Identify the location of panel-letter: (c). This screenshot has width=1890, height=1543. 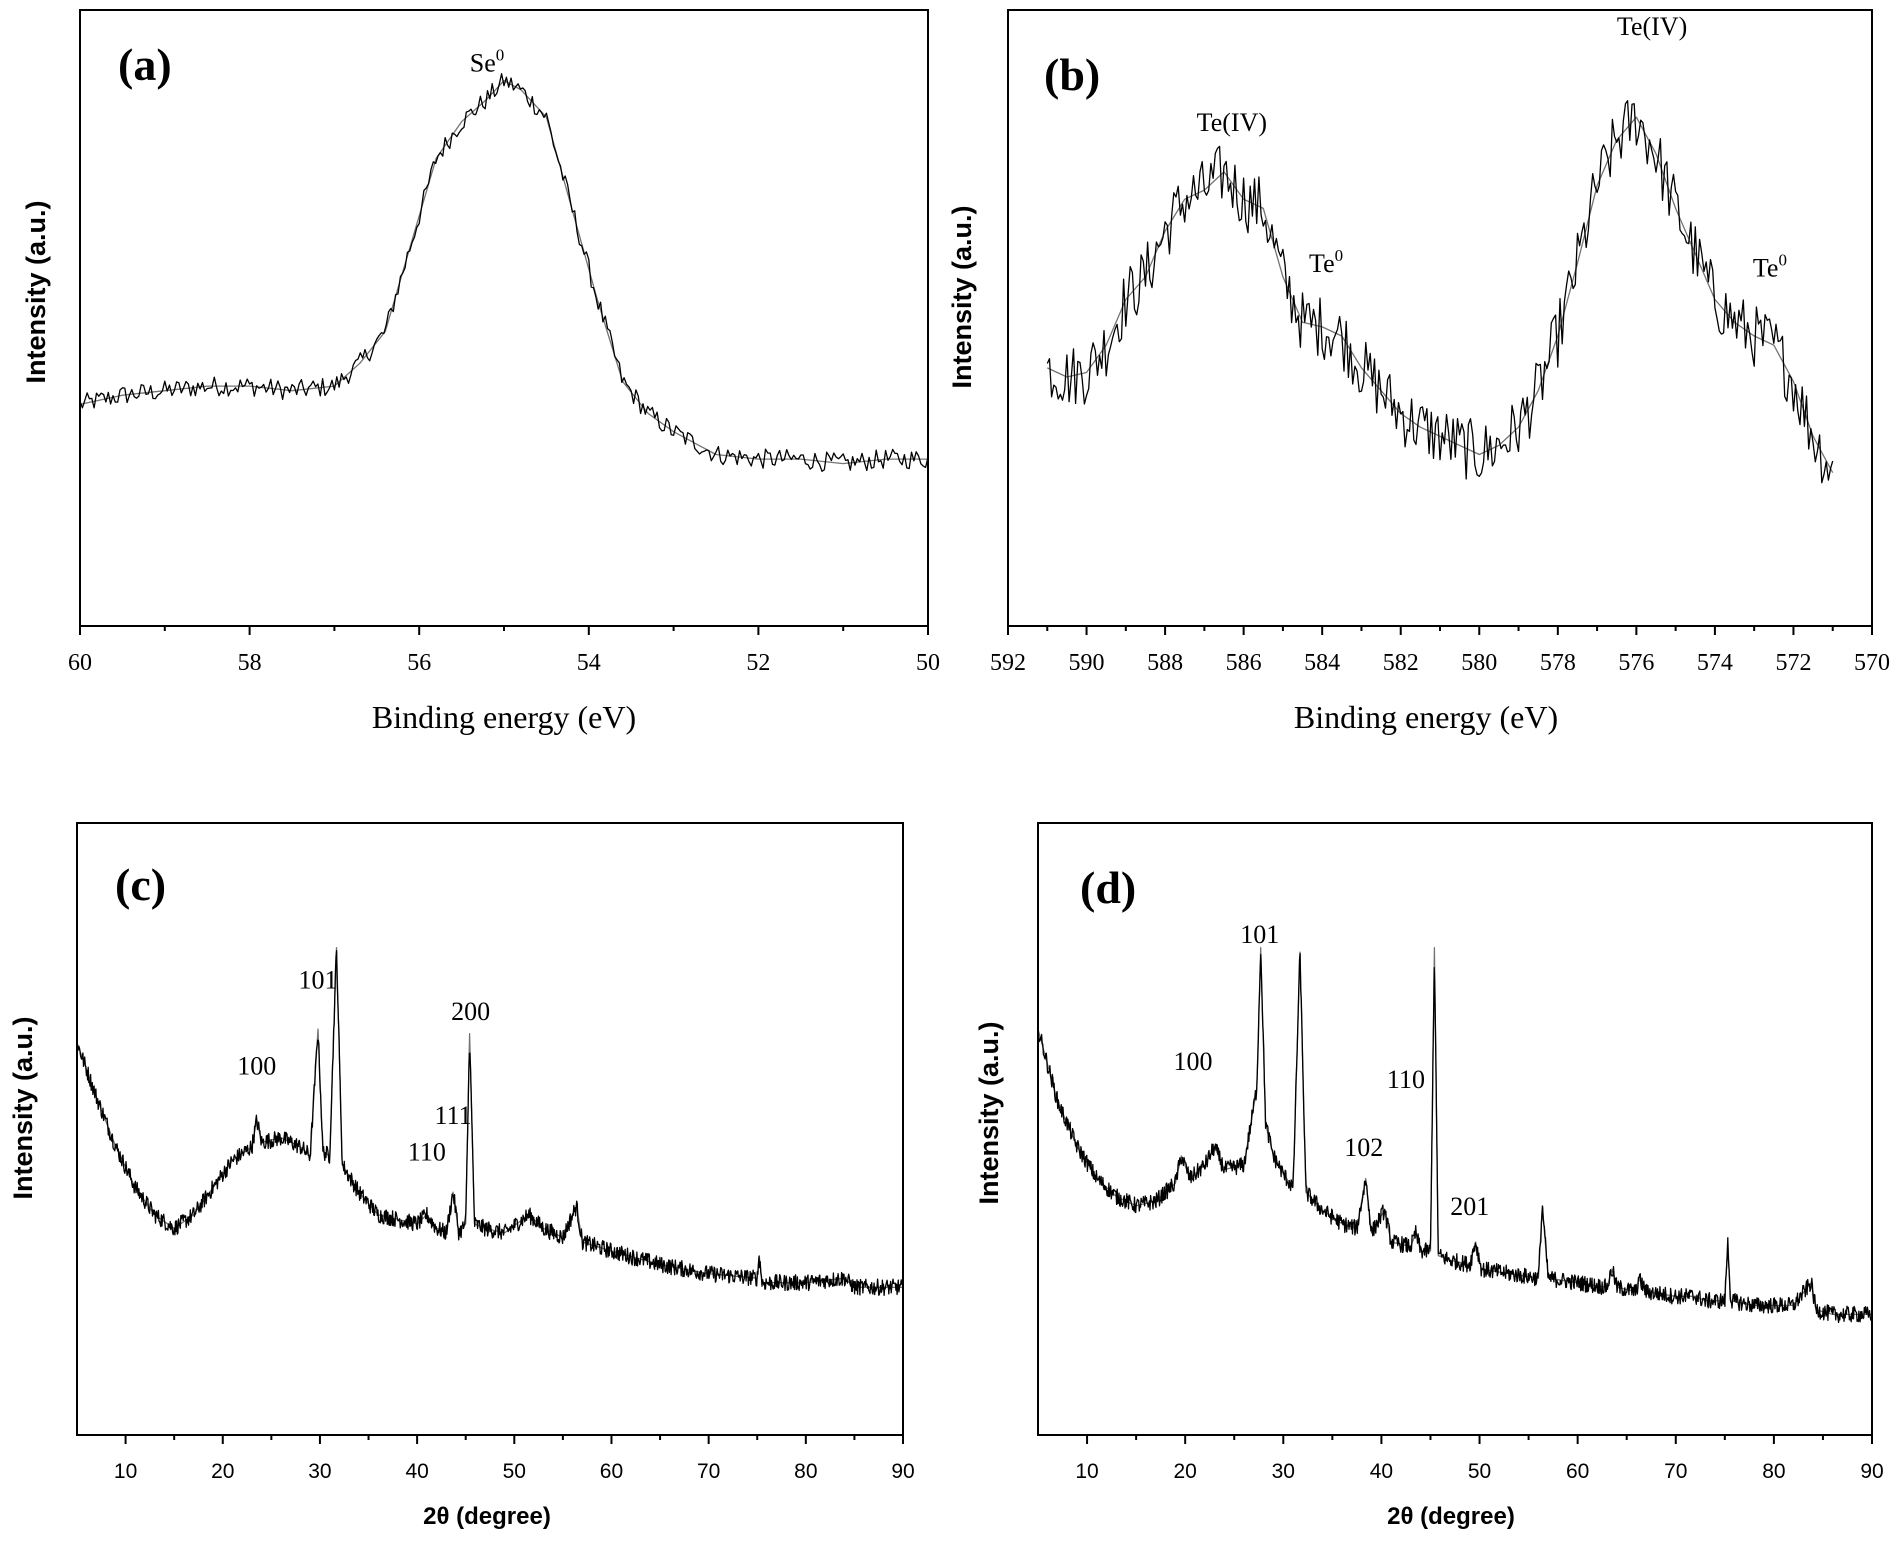
(140, 884).